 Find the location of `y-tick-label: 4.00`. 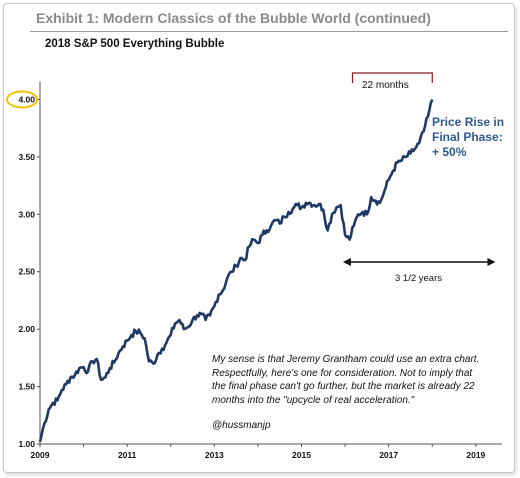

y-tick-label: 4.00 is located at coordinates (26, 99).